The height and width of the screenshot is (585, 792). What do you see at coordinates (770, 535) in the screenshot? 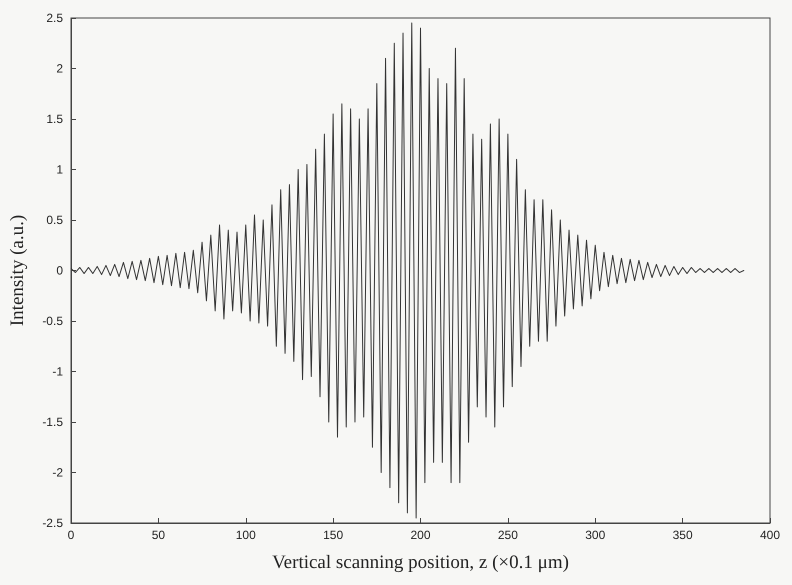
I see `x-tick-label: 400` at bounding box center [770, 535].